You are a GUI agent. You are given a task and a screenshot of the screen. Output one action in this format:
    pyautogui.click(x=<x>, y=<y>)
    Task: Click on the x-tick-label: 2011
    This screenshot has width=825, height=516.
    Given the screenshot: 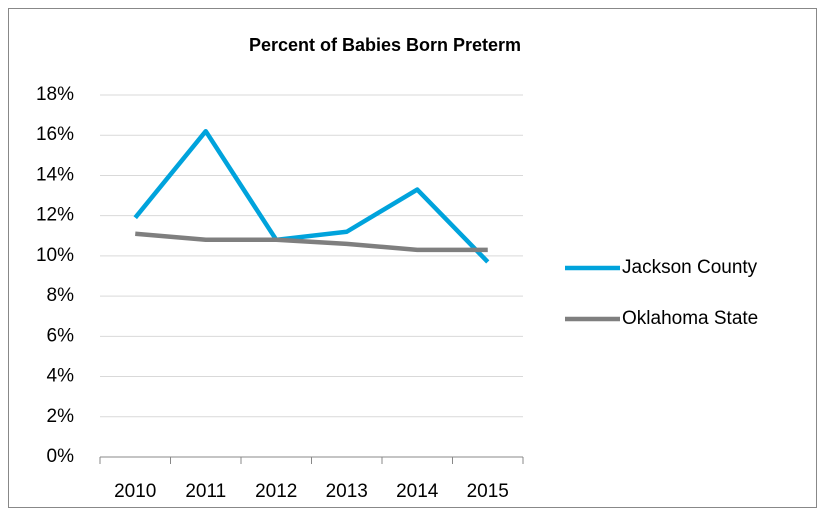 What is the action you would take?
    pyautogui.click(x=205, y=491)
    